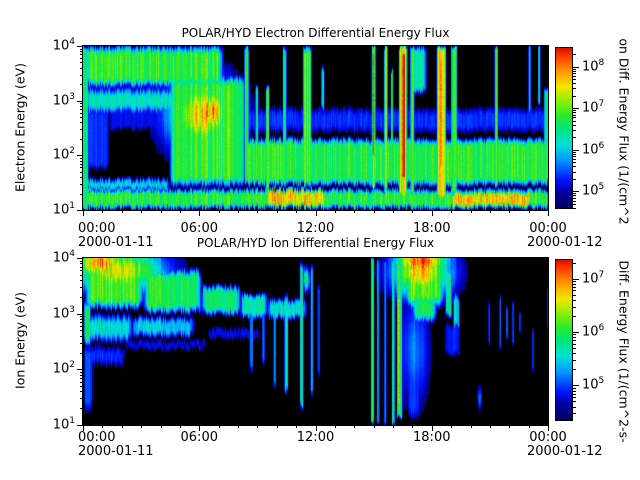  Describe the element at coordinates (63, 257) in the screenshot. I see `y-tick-label: 104` at that location.